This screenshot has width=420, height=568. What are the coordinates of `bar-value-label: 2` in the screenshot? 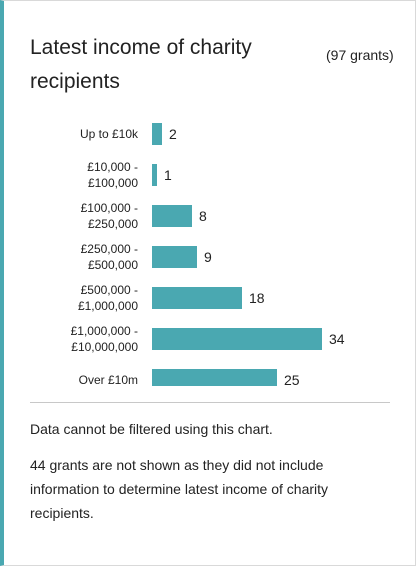 It's located at (173, 134).